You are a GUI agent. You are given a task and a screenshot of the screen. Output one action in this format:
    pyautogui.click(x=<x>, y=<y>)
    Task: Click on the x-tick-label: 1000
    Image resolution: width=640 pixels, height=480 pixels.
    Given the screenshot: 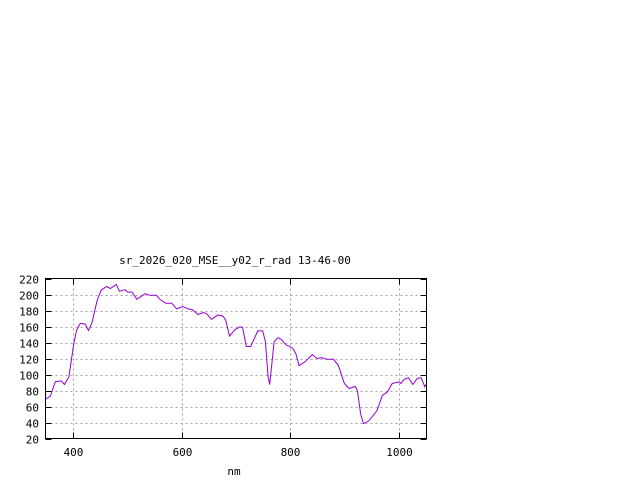 What is the action you would take?
    pyautogui.click(x=399, y=452)
    